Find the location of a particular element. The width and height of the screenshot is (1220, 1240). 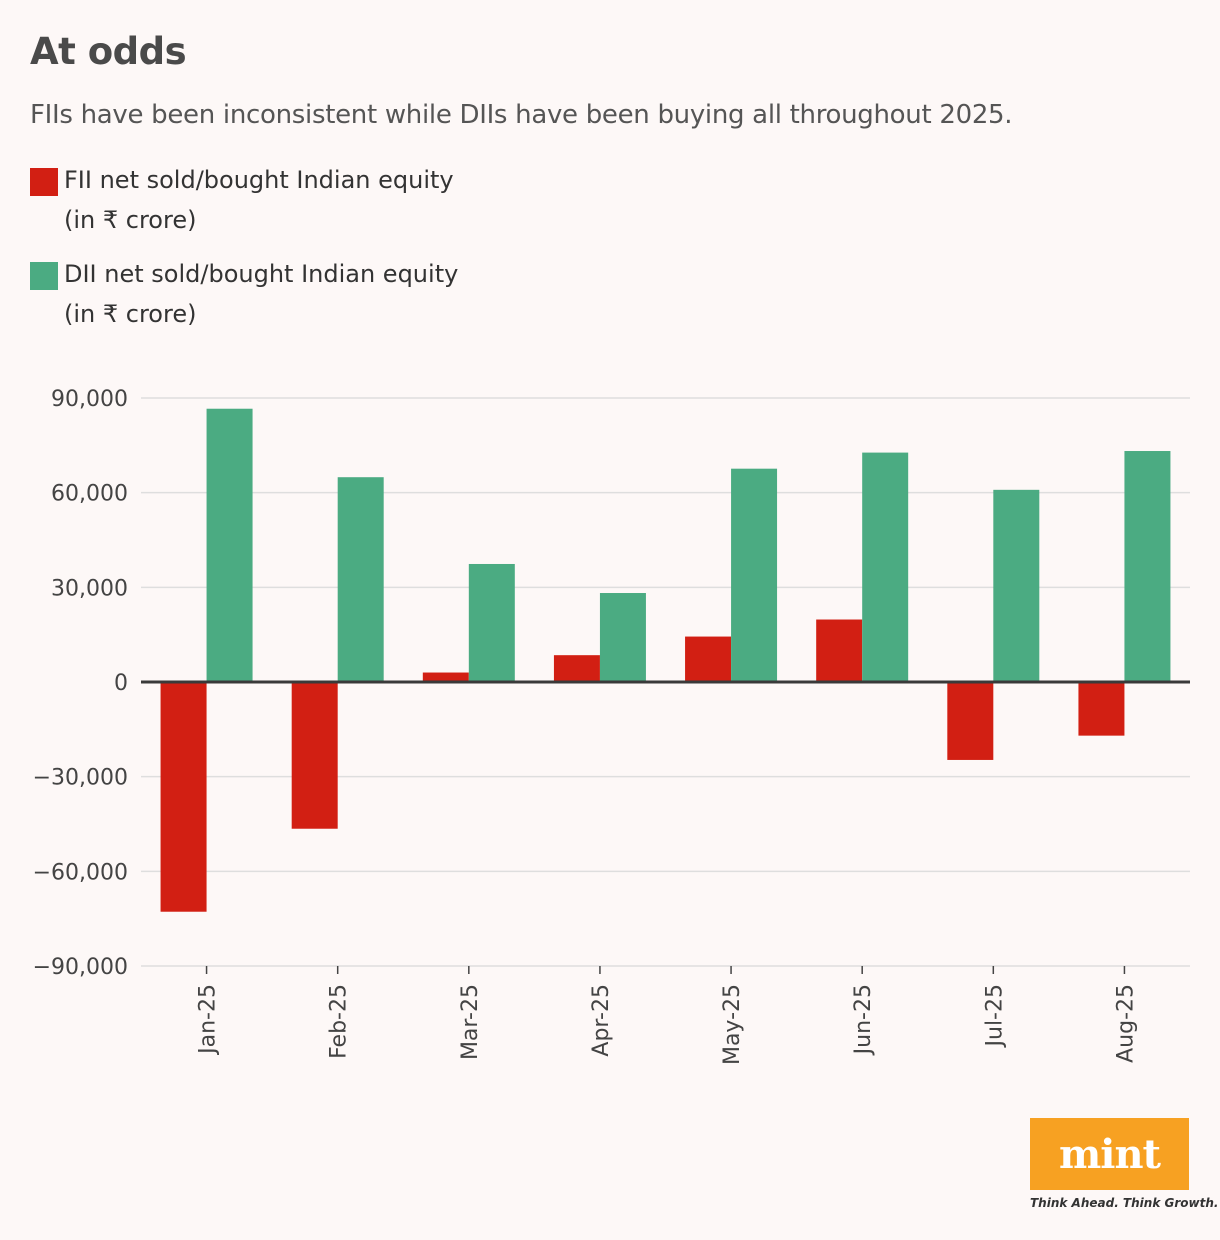

x-tick-label: Jan-25 is located at coordinates (208, 1020).